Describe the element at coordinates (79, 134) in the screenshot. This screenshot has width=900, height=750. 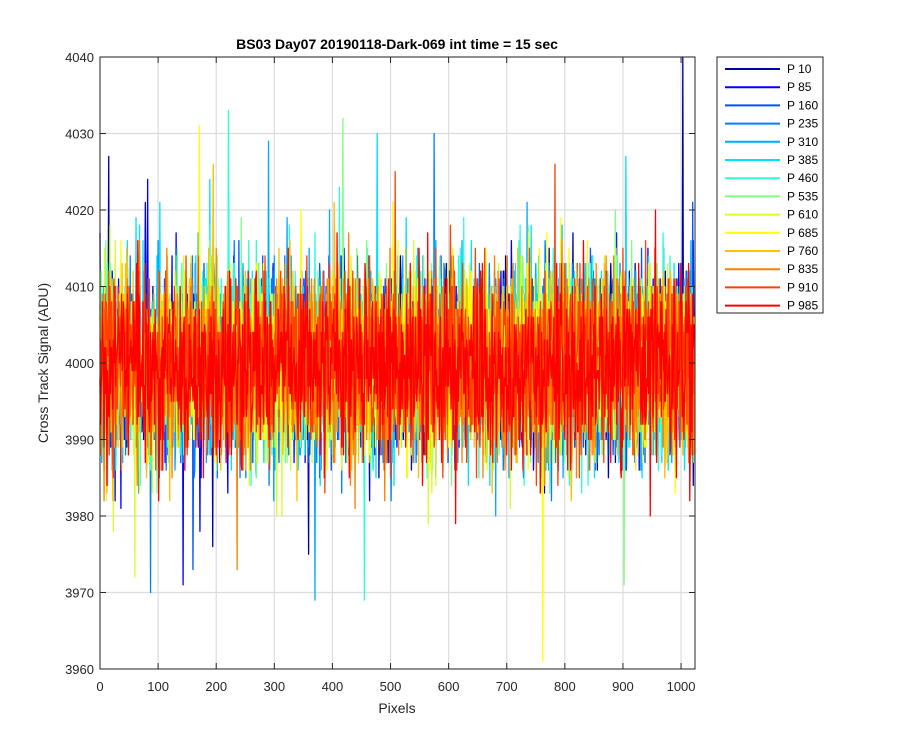
I see `y-tick-label: 4030` at that location.